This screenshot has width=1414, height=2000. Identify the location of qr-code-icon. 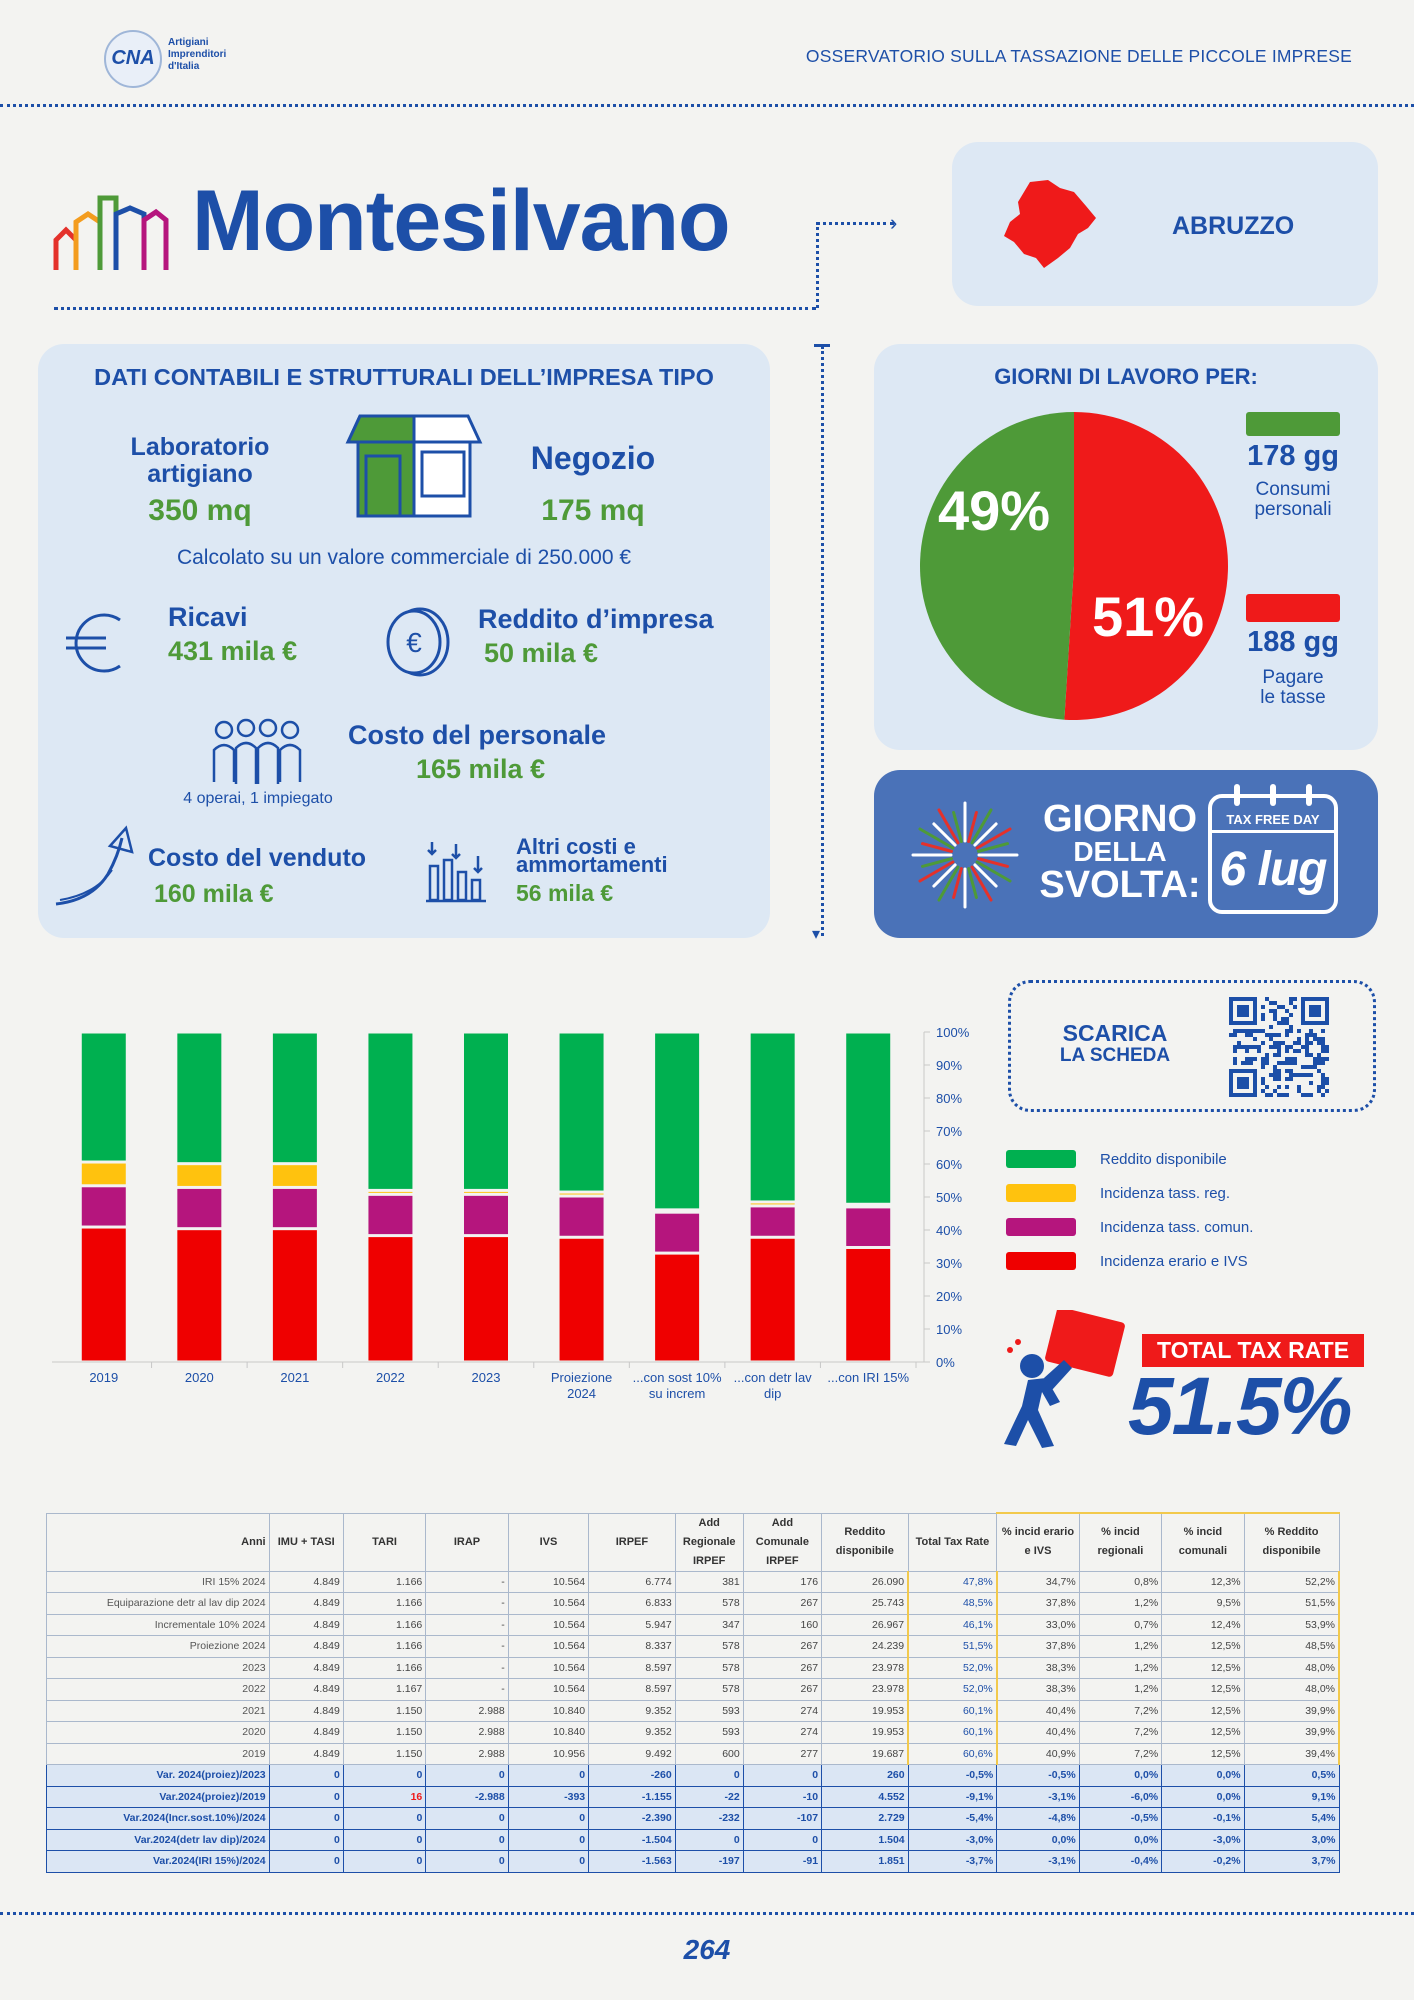
(1279, 1047).